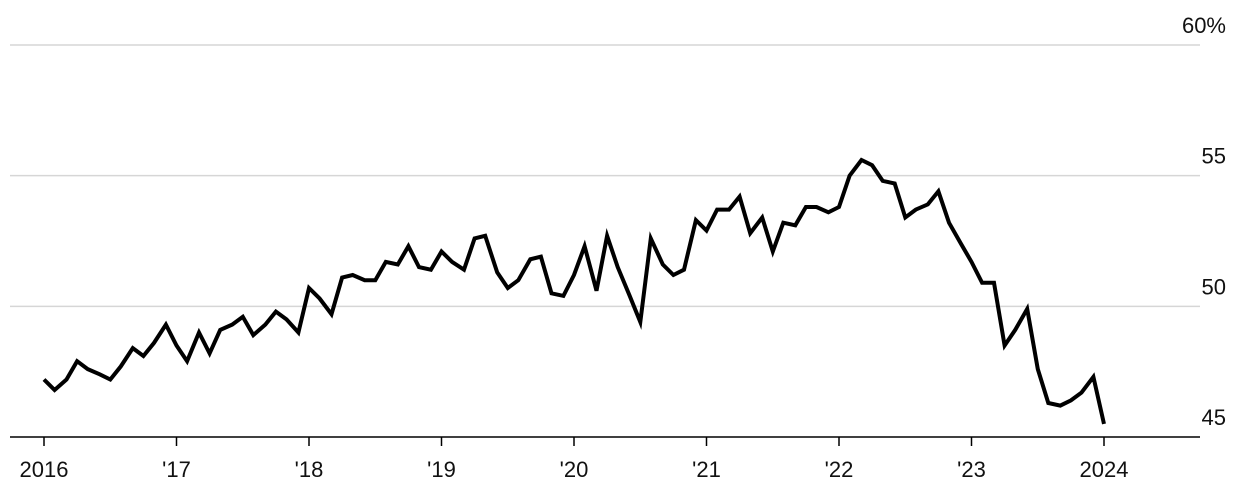  I want to click on x-tick-label-2024: 2024, so click(1104, 469).